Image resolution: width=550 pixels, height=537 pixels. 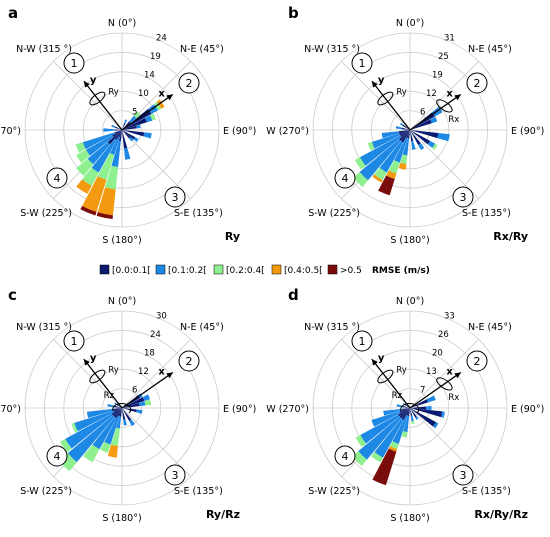 I want to click on direction-label: S-W (225°), so click(x=334, y=491).